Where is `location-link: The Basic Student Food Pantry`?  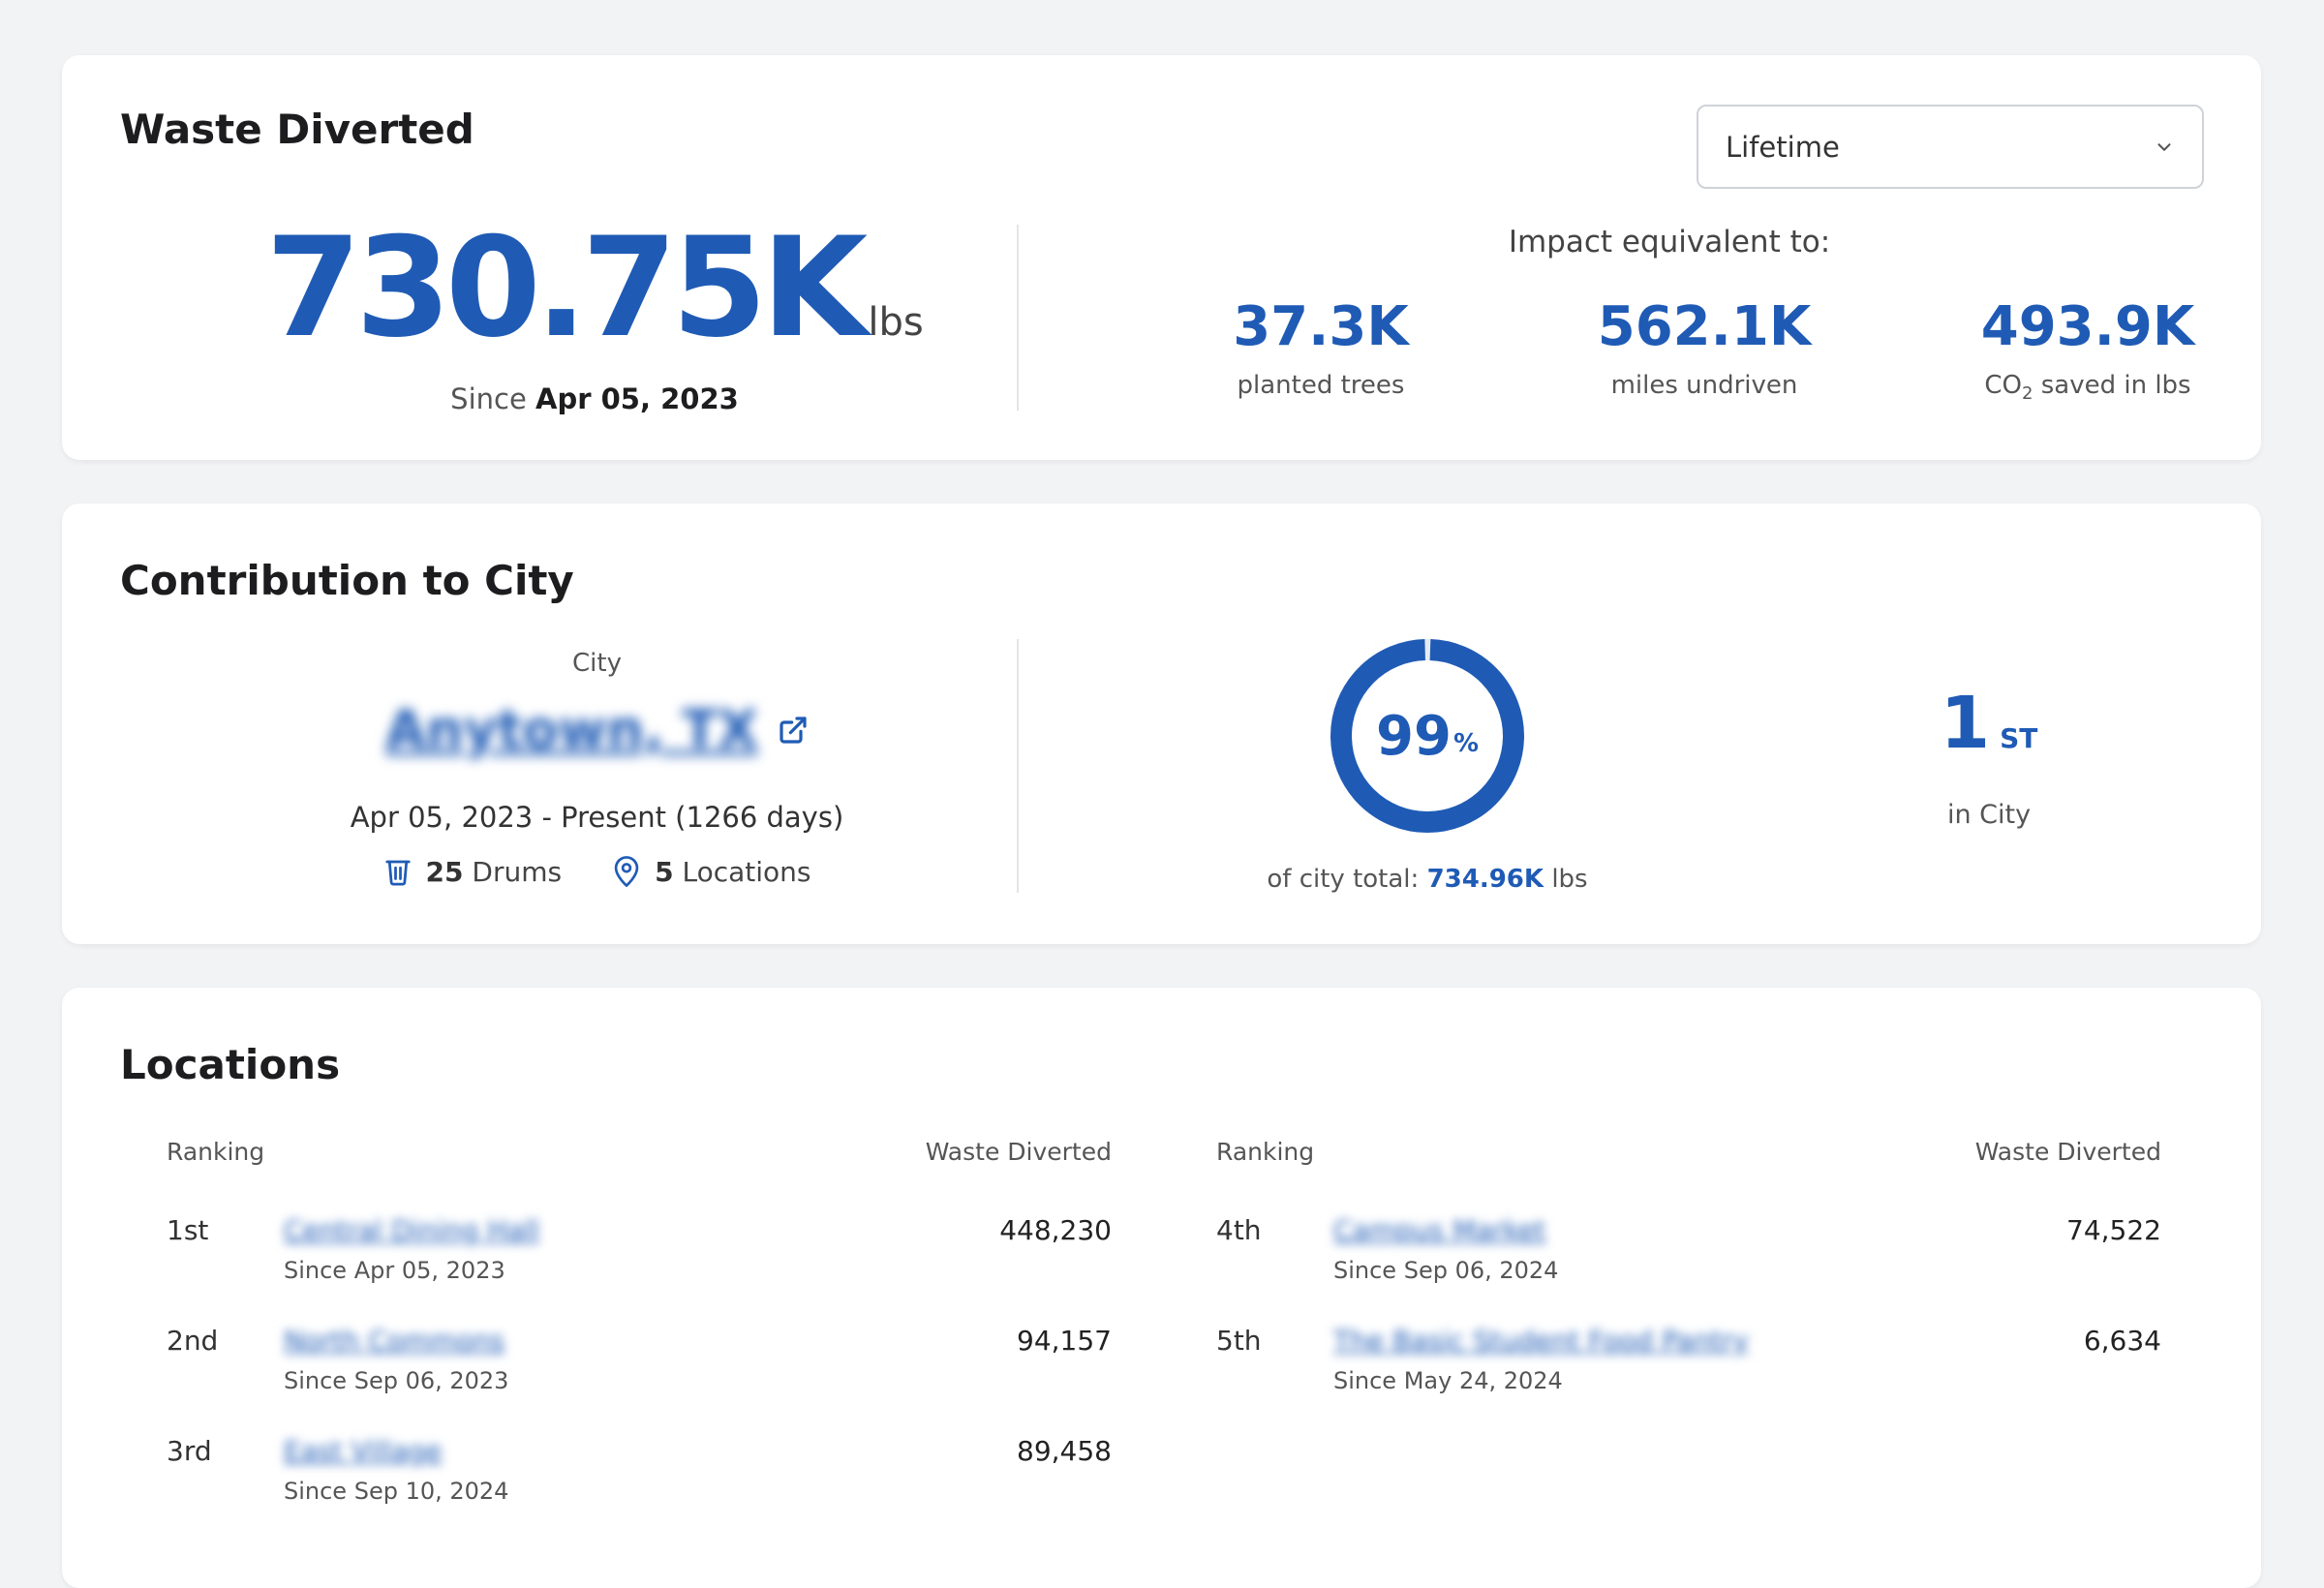 location-link: The Basic Student Food Pantry is located at coordinates (1541, 1341).